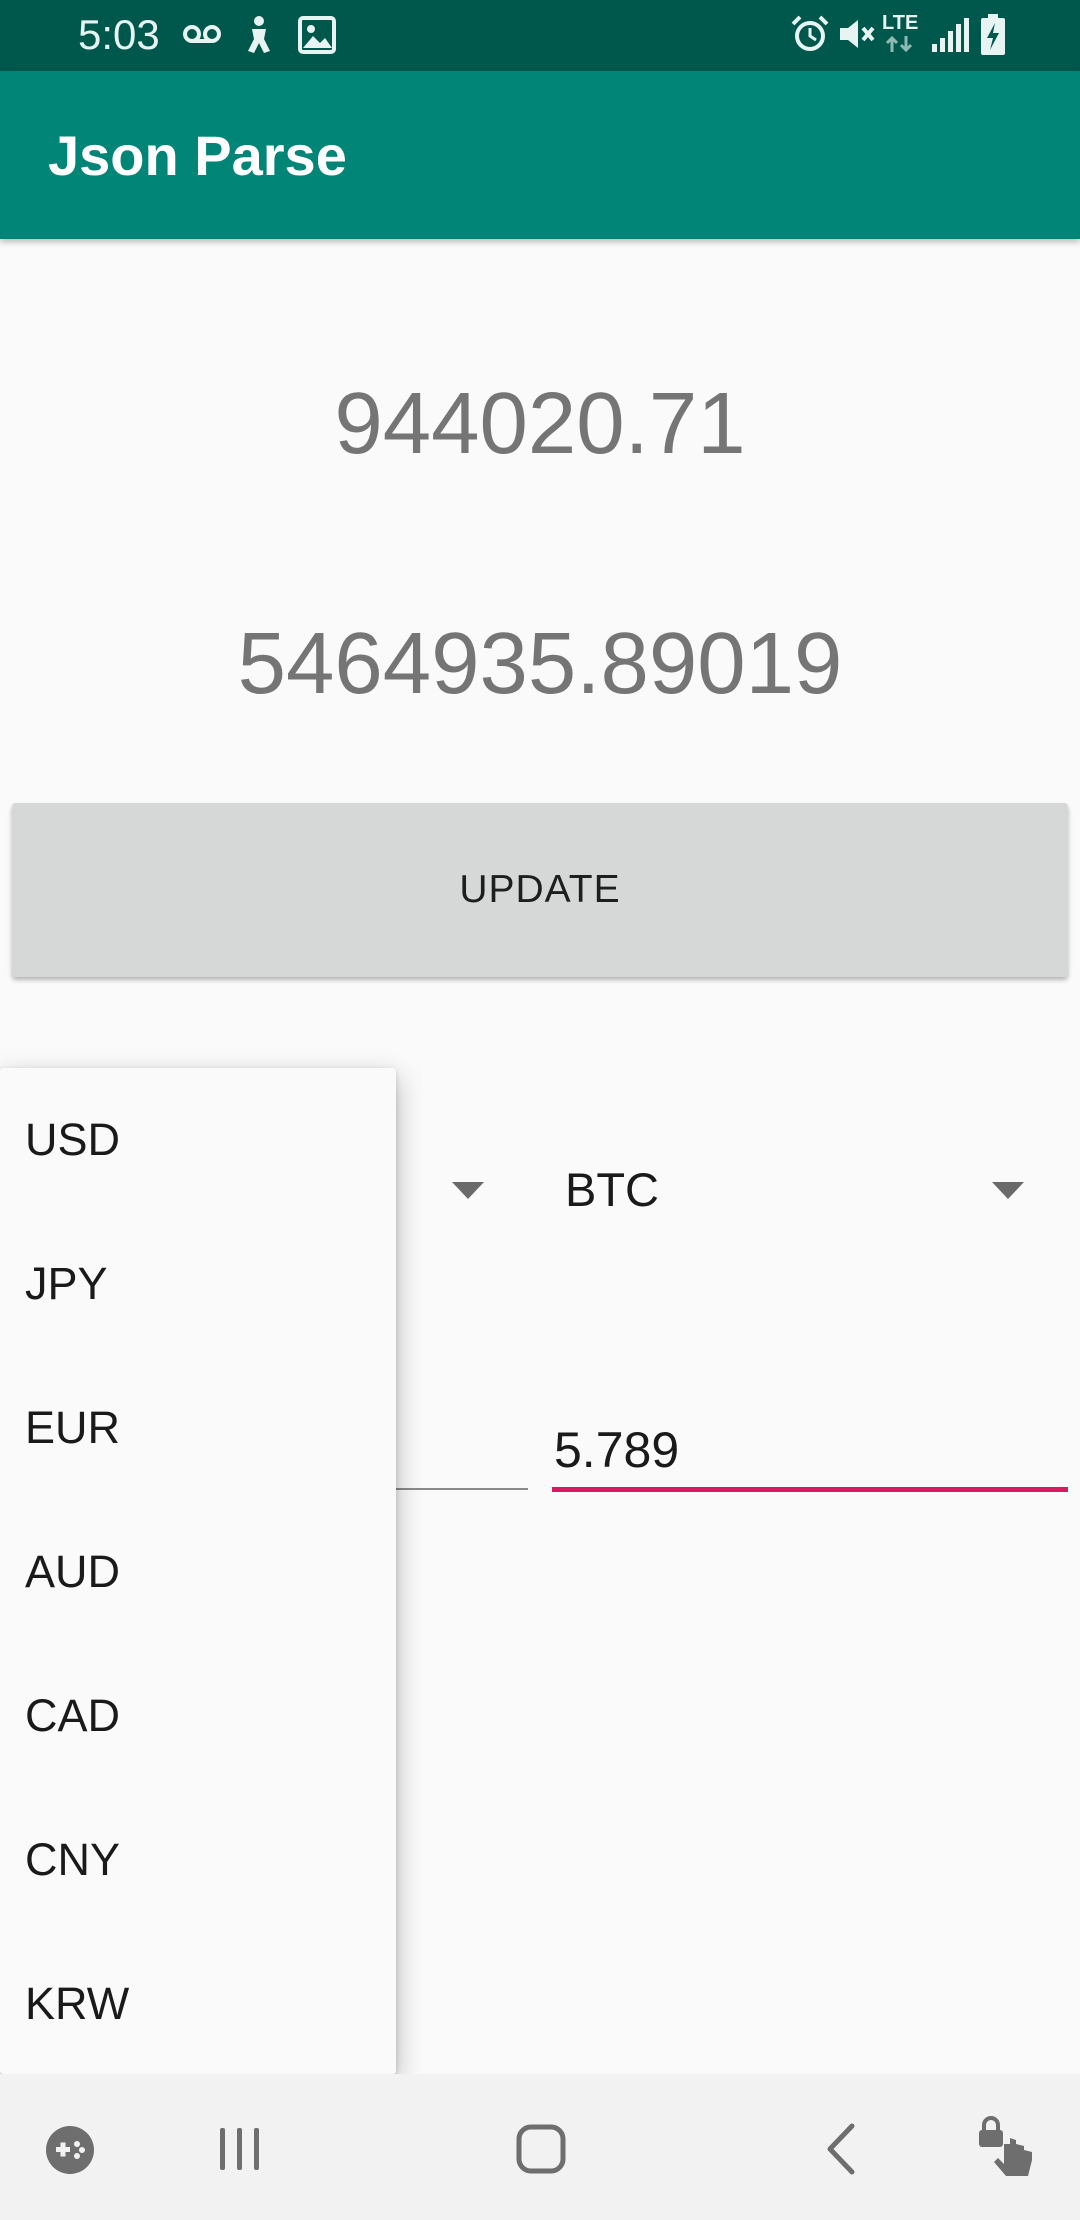 This screenshot has height=2220, width=1080. Describe the element at coordinates (810, 33) in the screenshot. I see `alarm-icon` at that location.